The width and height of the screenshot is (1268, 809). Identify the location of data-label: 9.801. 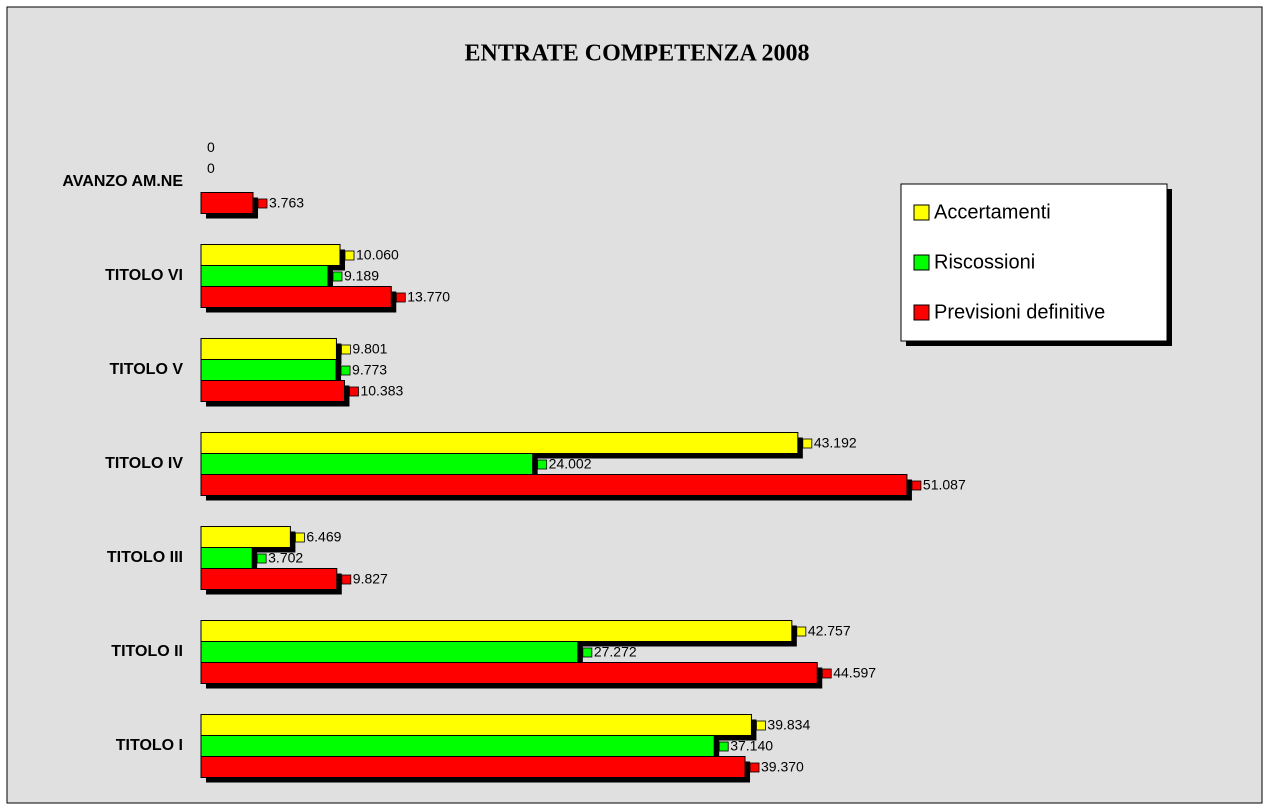
(369, 349).